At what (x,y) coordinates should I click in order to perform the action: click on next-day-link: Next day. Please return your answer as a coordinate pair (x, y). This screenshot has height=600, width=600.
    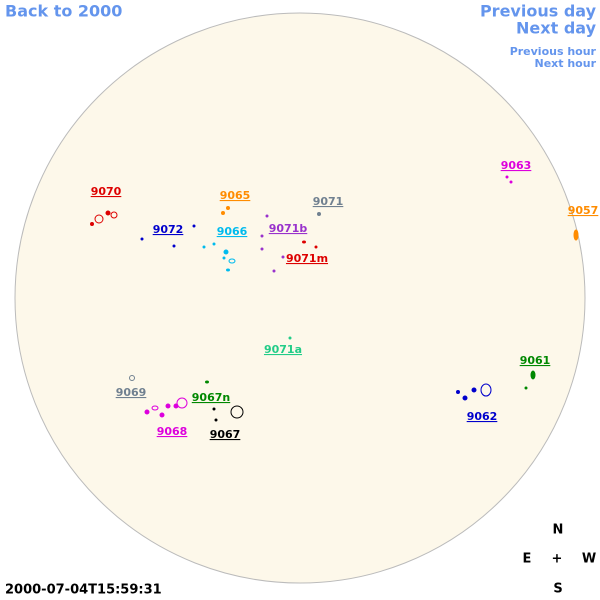
    Looking at the image, I should click on (556, 28).